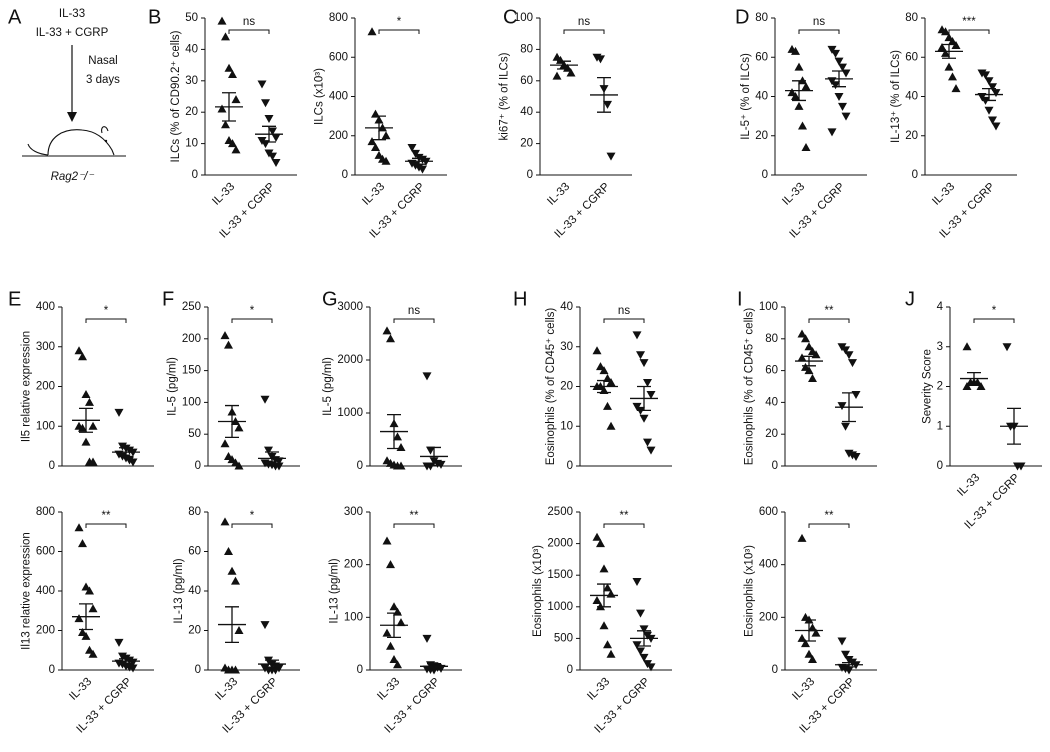 Image resolution: width=1050 pixels, height=752 pixels. Describe the element at coordinates (563, 638) in the screenshot. I see `y-tick-label: 500` at that location.